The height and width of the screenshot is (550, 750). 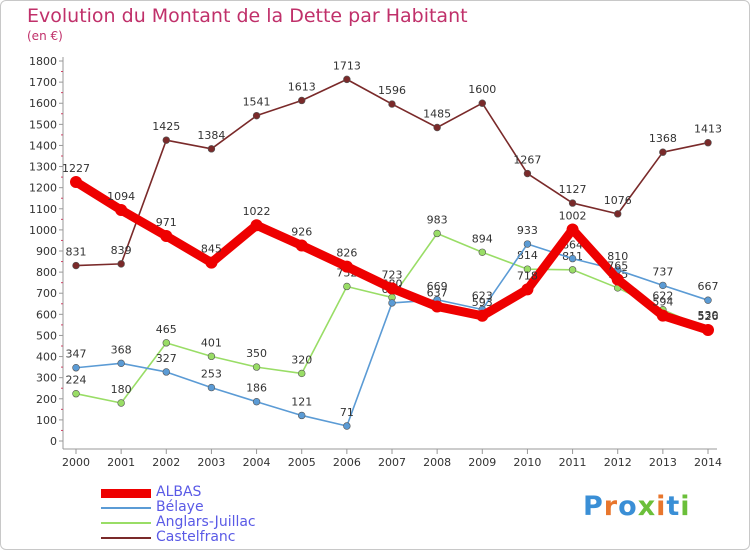 I want to click on legend-label: ALBAS, so click(x=179, y=492).